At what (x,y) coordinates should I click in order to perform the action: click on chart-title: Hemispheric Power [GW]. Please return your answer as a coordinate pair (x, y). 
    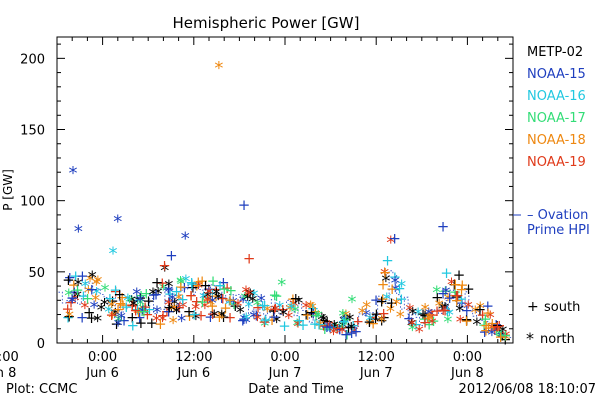
    Looking at the image, I should click on (266, 23).